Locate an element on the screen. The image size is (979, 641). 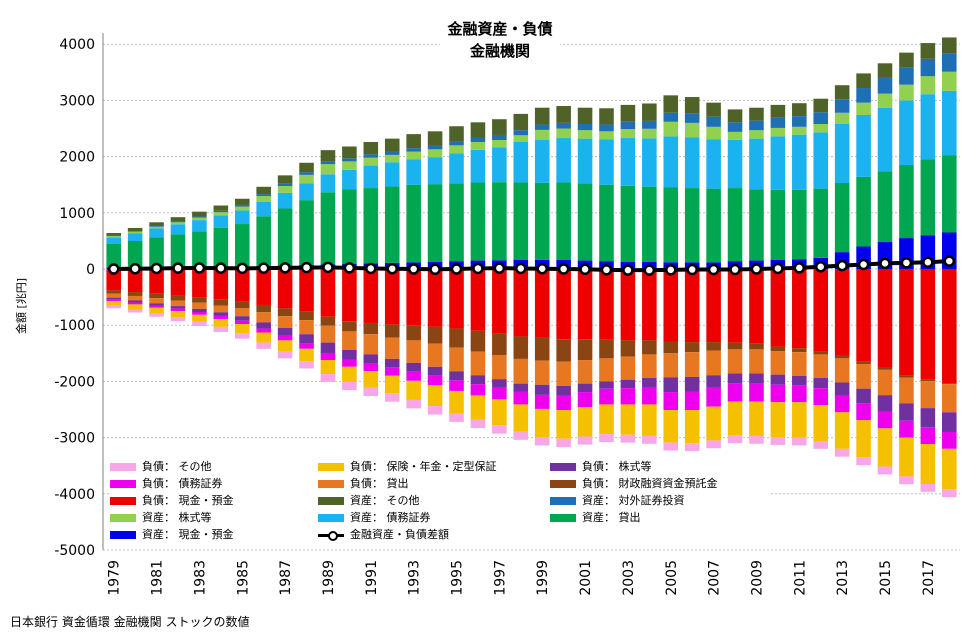
legend-label: 負債： 現金・預金 is located at coordinates (188, 500).